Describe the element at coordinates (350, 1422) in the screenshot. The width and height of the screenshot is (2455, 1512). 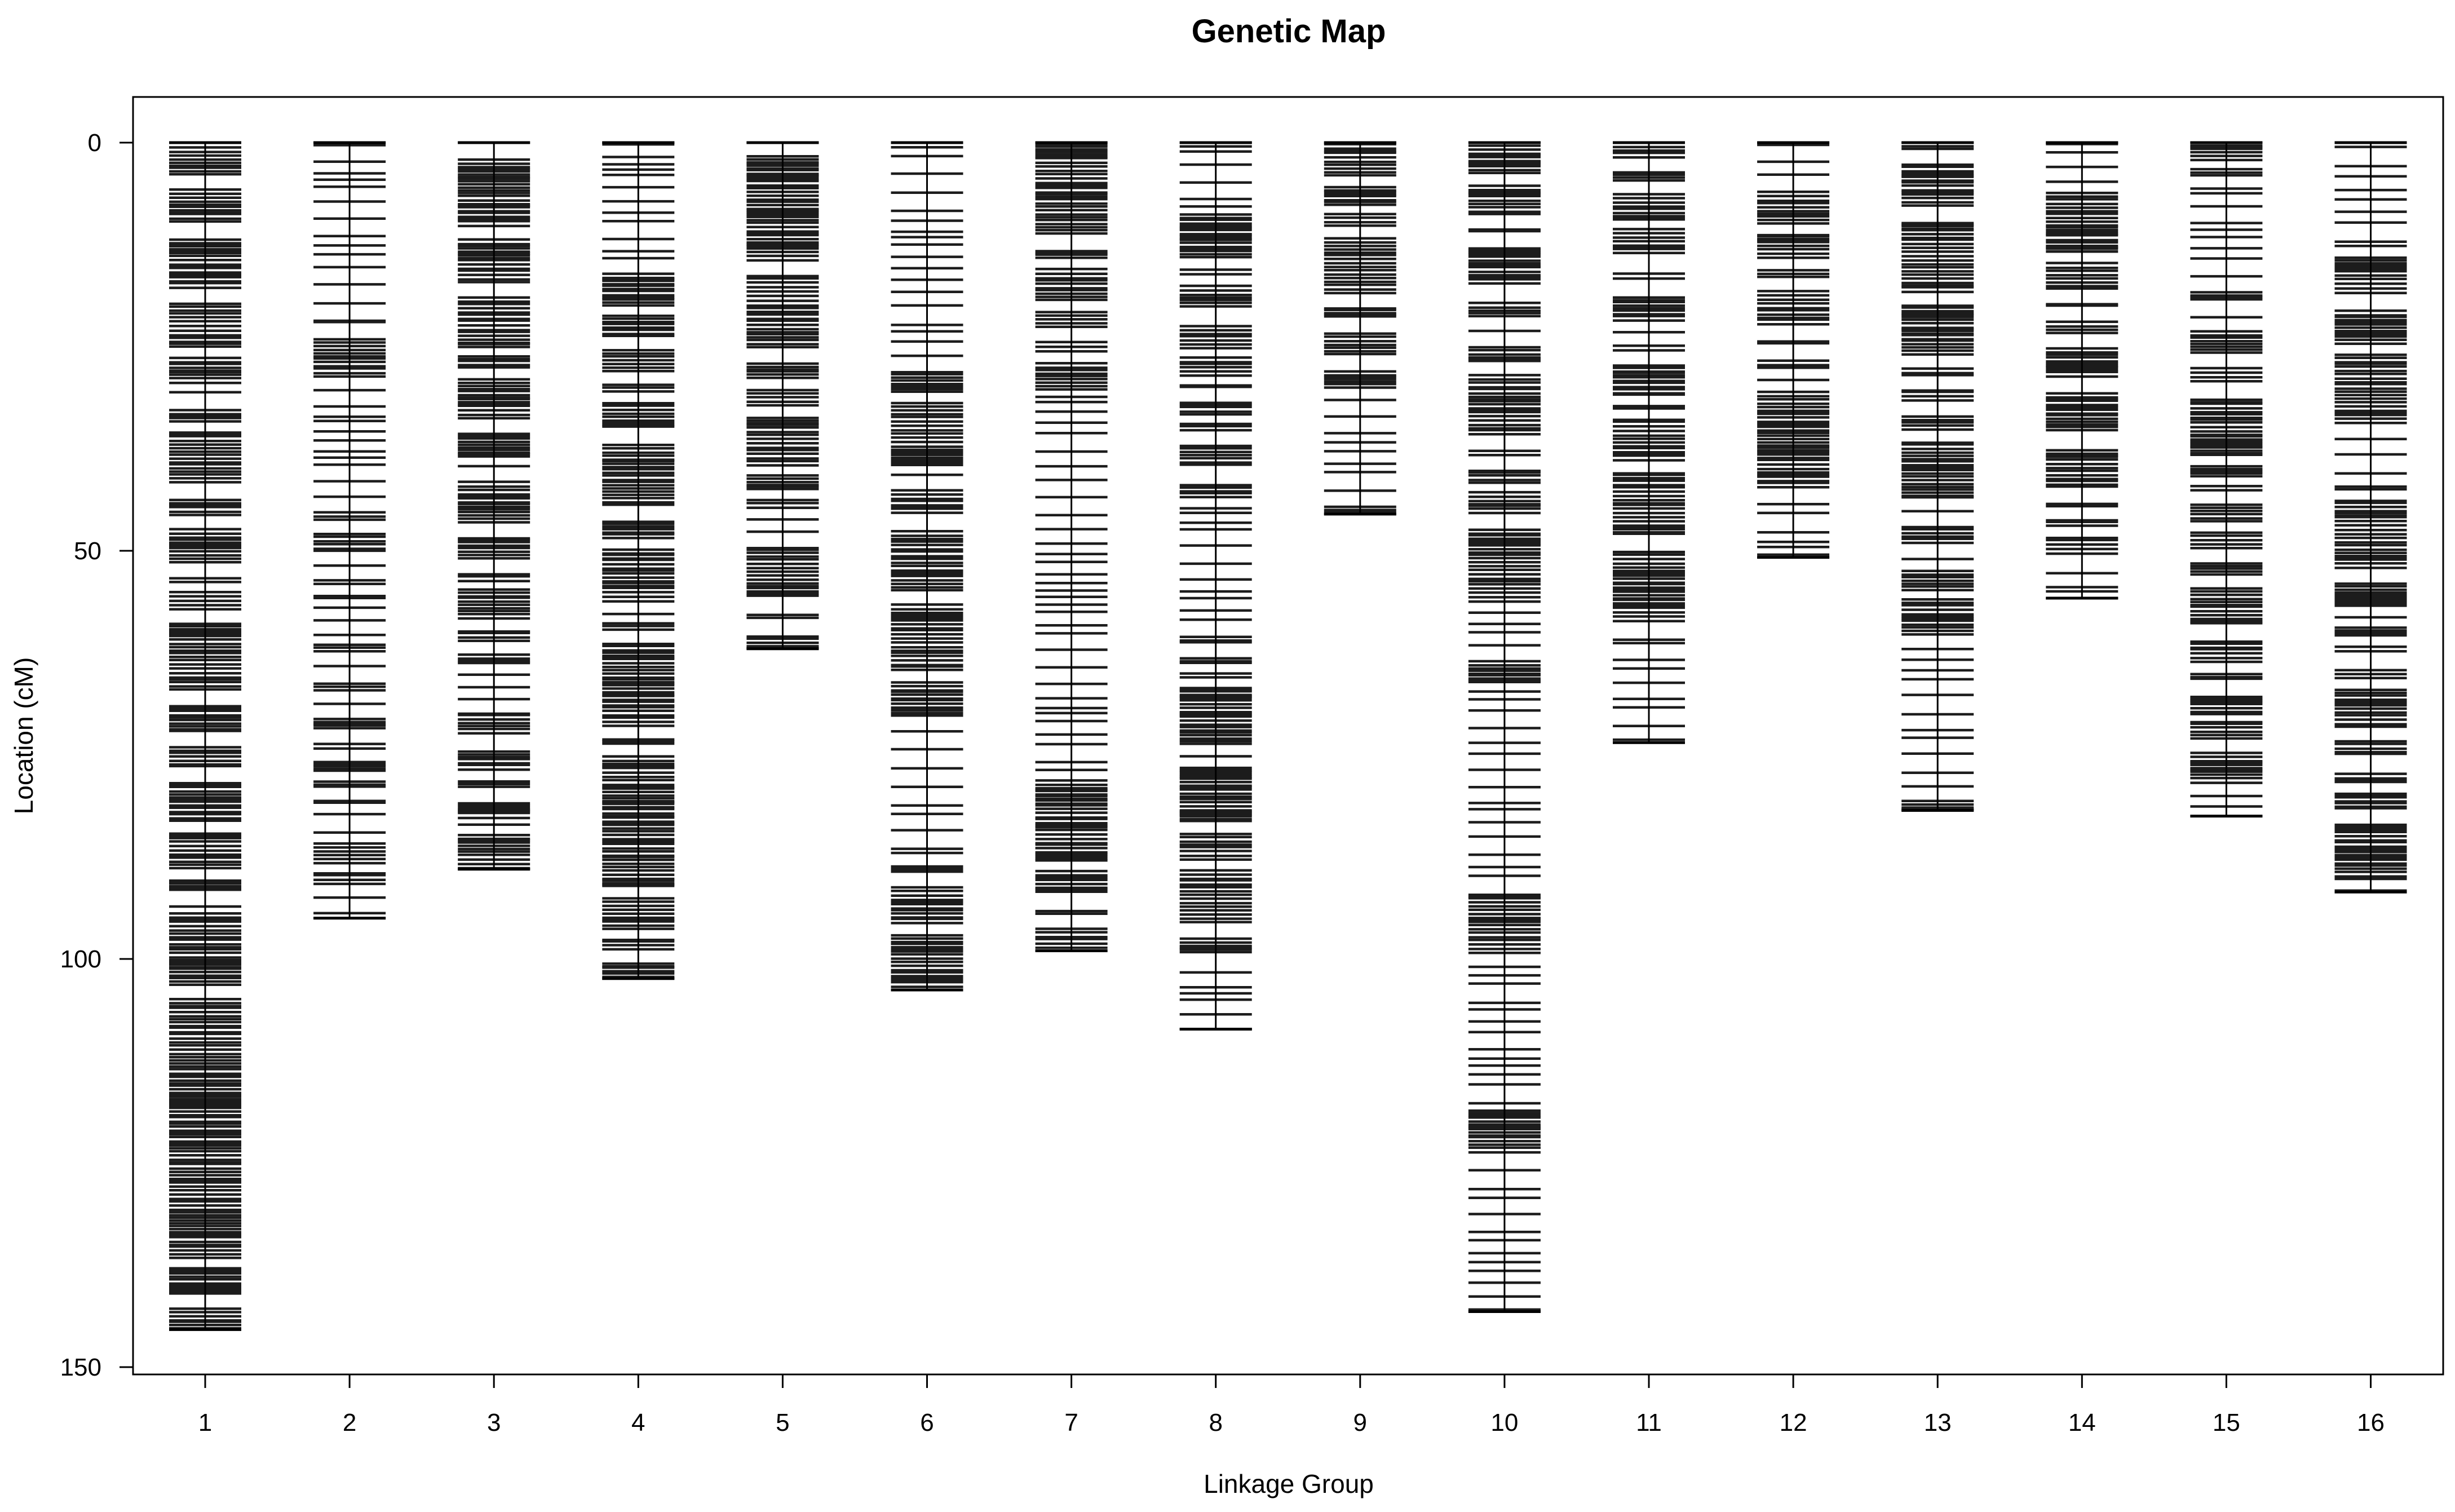
I see `x-tick-label: 2` at that location.